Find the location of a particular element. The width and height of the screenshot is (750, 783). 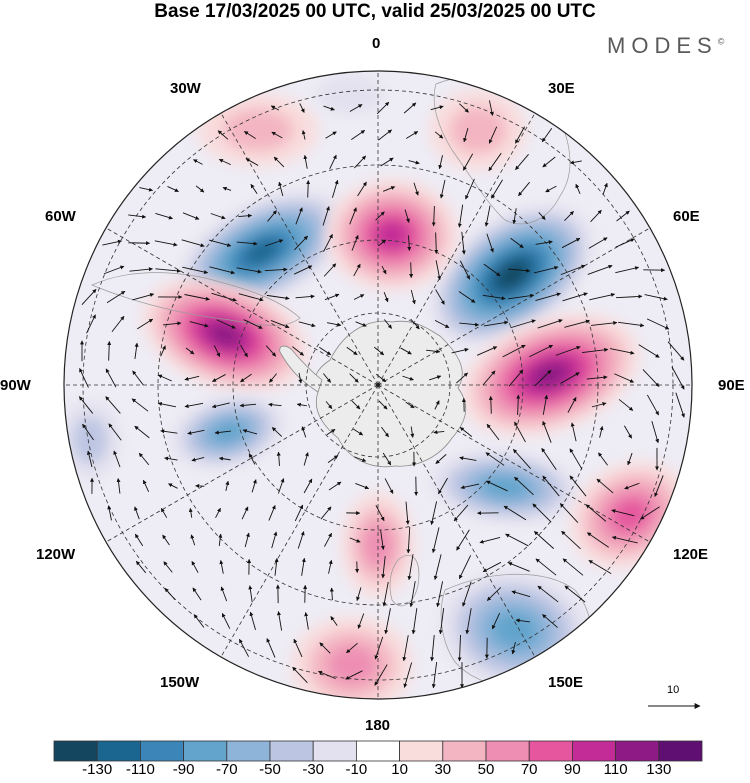

lon-label-150w: 150W is located at coordinates (180, 682).